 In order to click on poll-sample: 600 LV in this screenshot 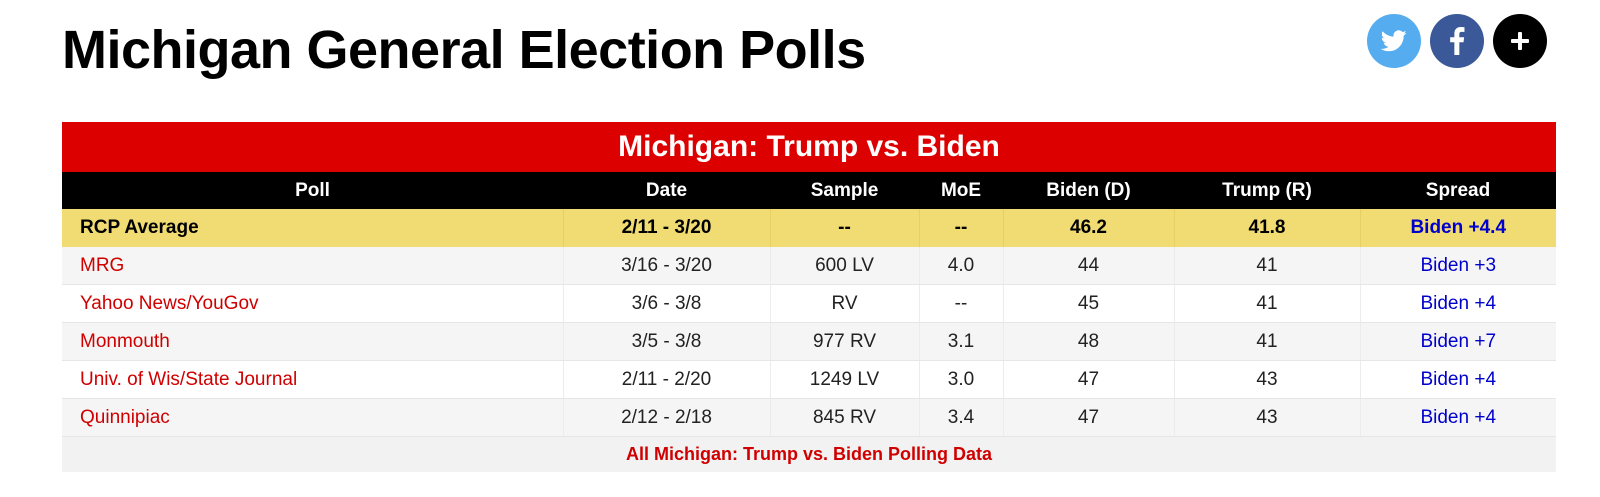, I will do `click(845, 266)`.